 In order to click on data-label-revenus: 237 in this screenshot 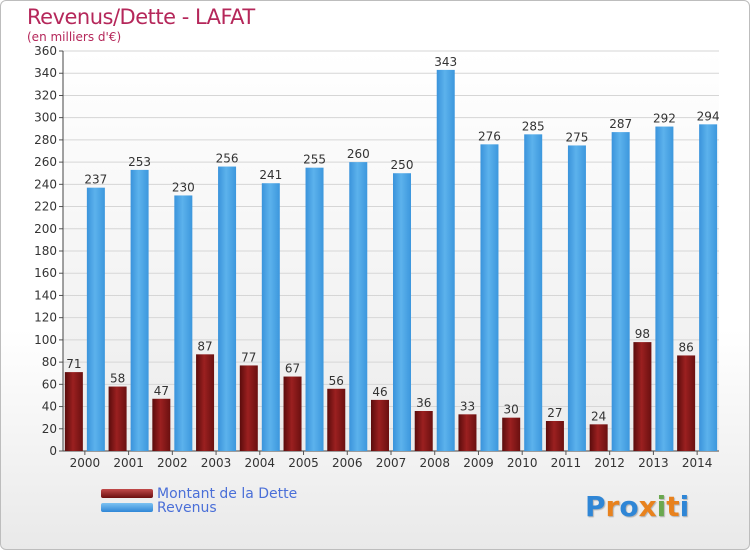, I will do `click(95, 180)`.